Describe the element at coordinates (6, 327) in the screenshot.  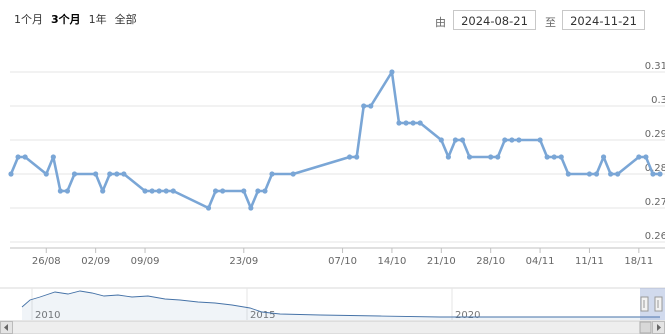
I see `scroll-left-arrow-icon` at that location.